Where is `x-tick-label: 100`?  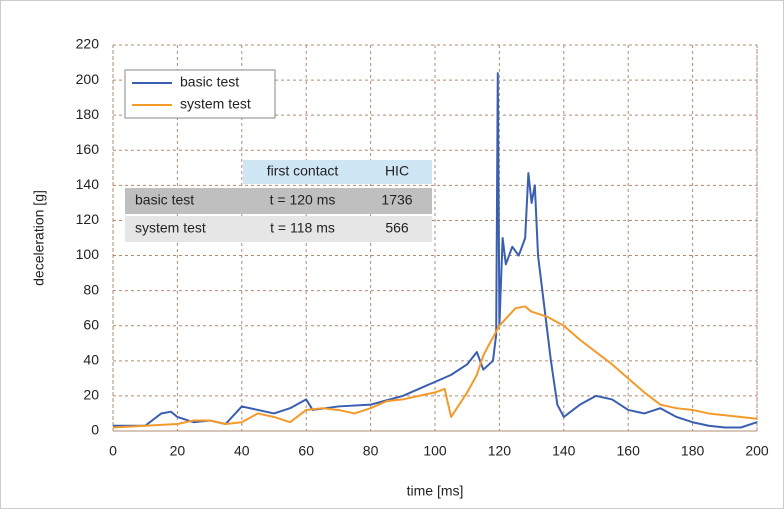 x-tick-label: 100 is located at coordinates (435, 451).